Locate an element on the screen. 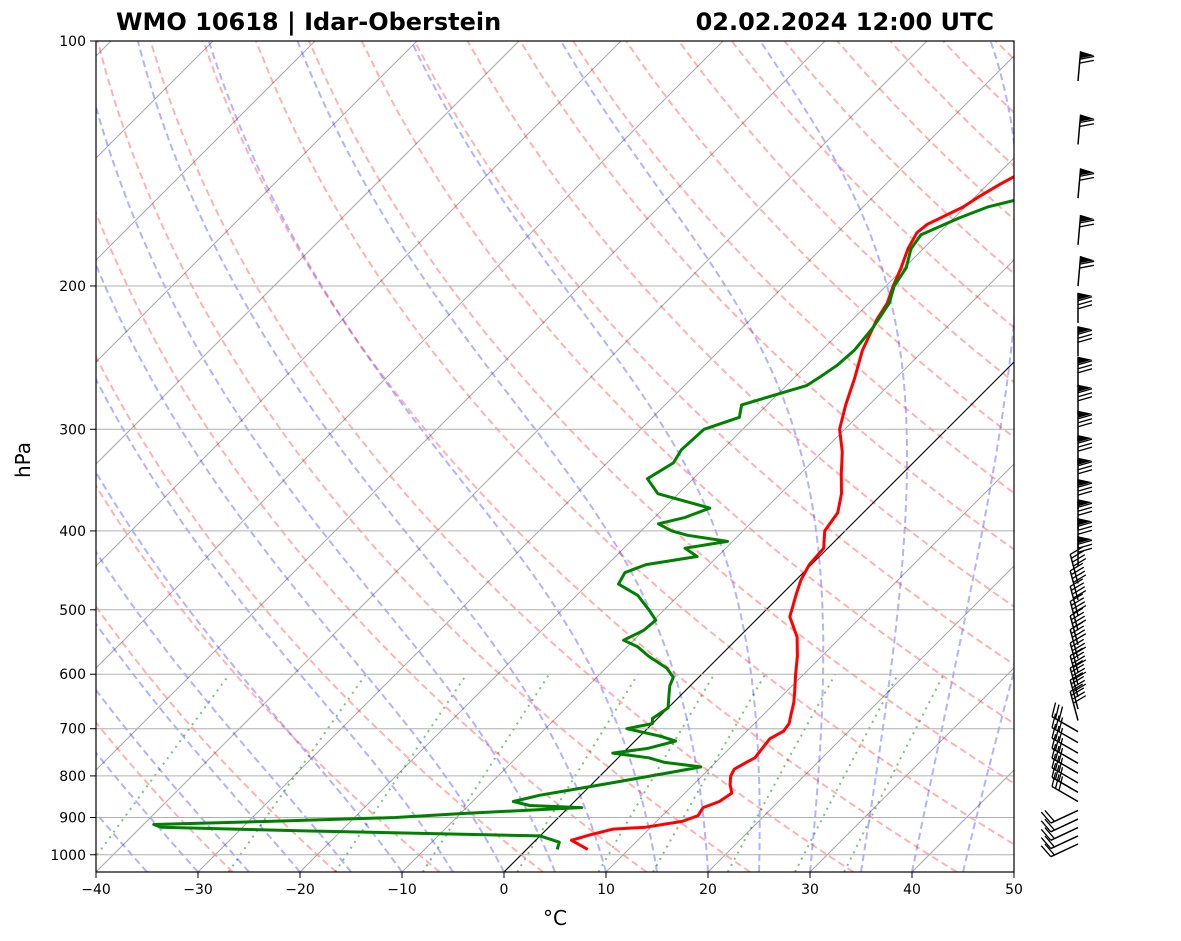 The width and height of the screenshot is (1181, 941). chart-title: WMO 10618 | Idar-Oberstein is located at coordinates (308, 22).